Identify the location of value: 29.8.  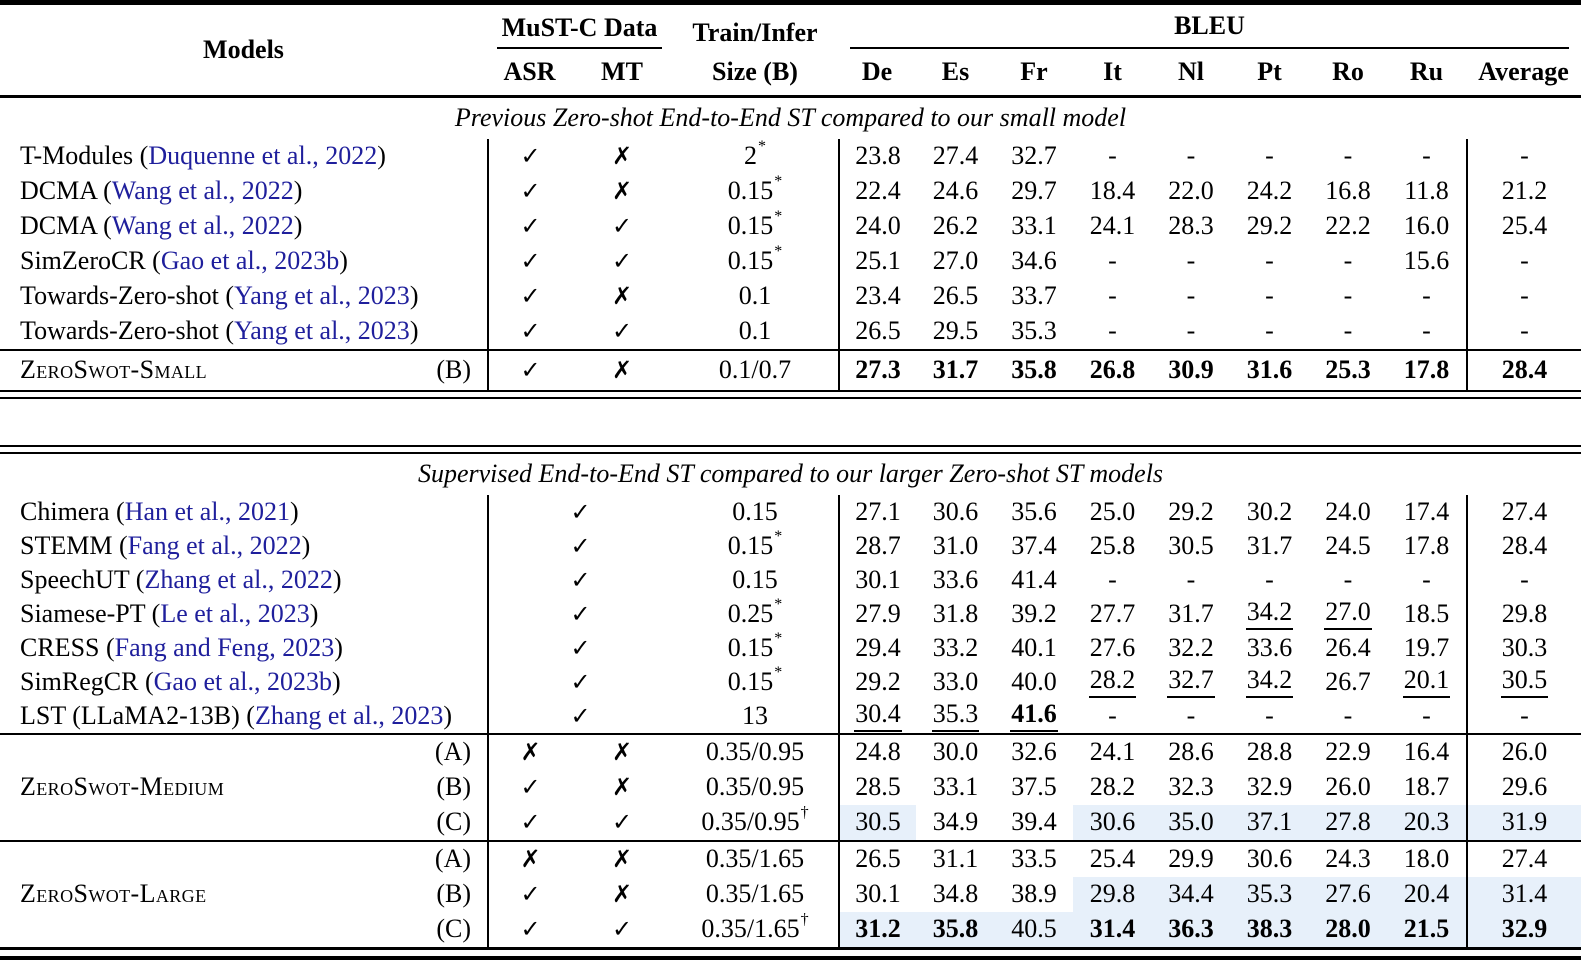
(1112, 893).